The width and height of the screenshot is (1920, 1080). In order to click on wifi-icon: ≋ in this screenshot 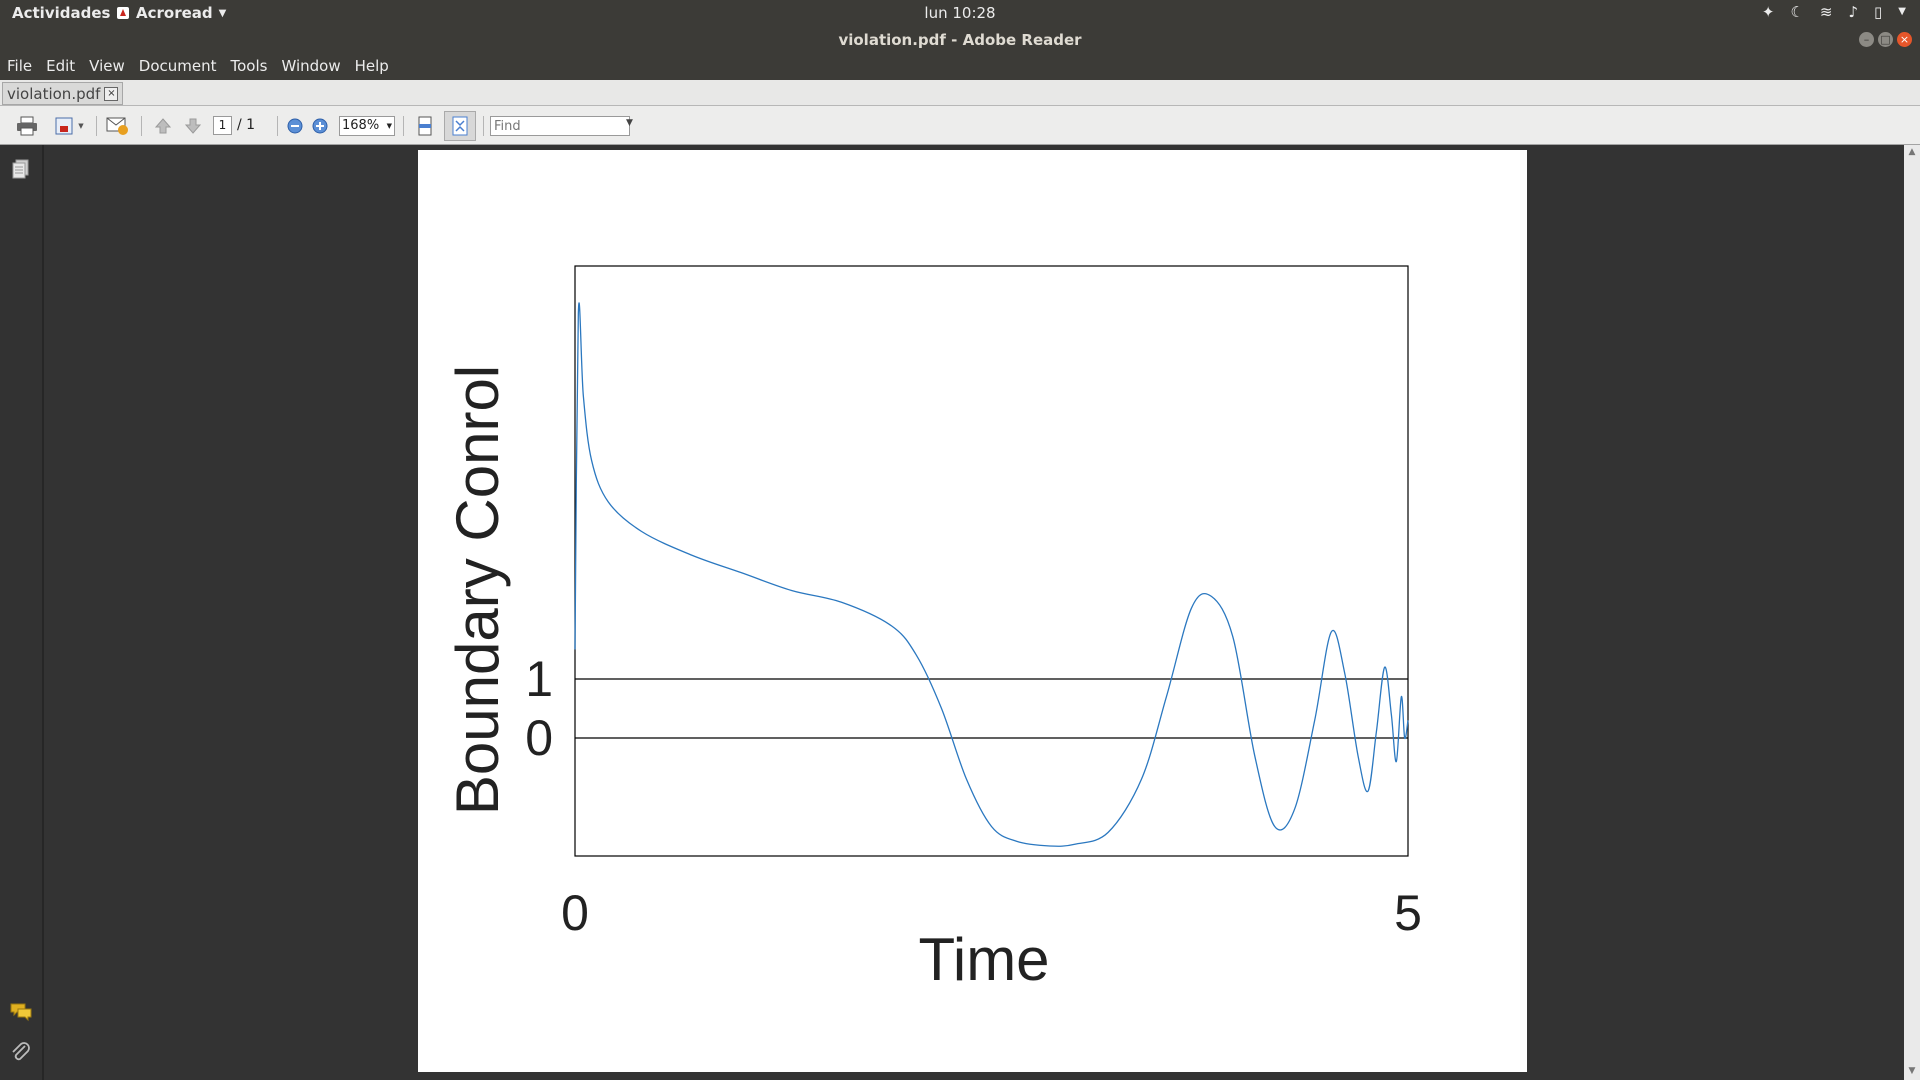, I will do `click(1826, 12)`.